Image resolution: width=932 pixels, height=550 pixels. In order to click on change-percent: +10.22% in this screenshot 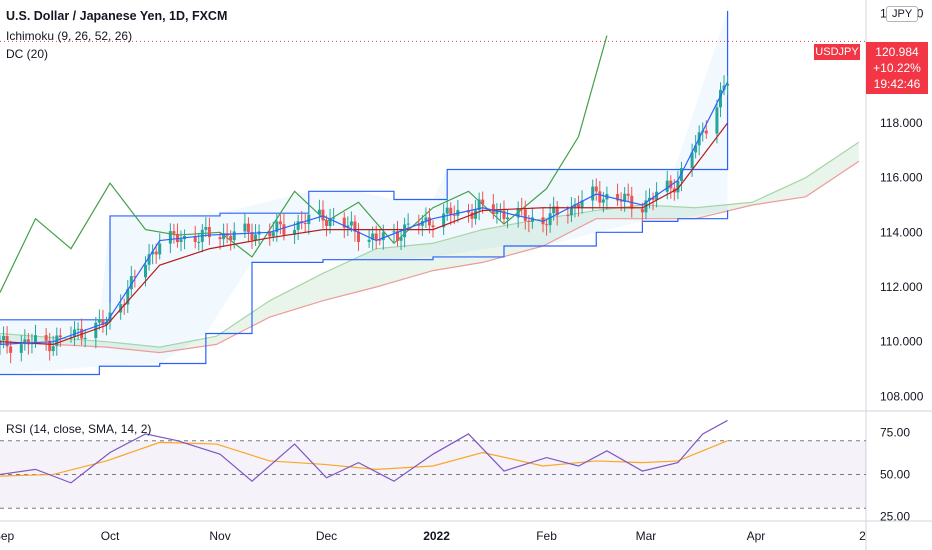, I will do `click(897, 68)`.